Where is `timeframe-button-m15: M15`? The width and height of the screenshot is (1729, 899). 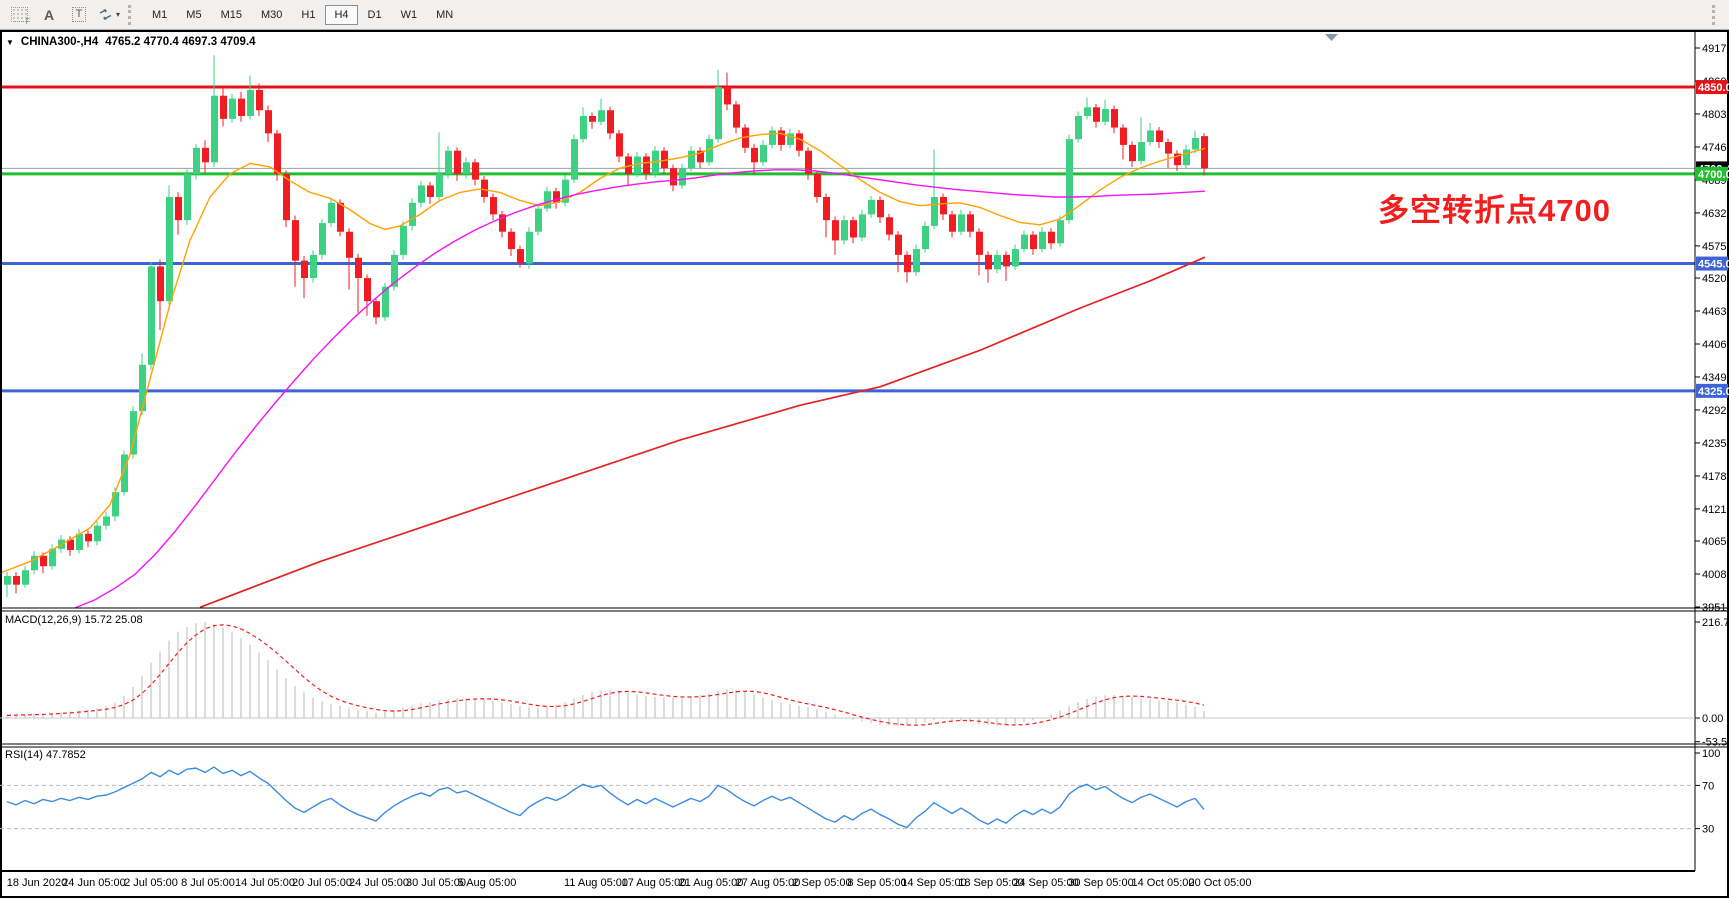
timeframe-button-m15: M15 is located at coordinates (231, 15).